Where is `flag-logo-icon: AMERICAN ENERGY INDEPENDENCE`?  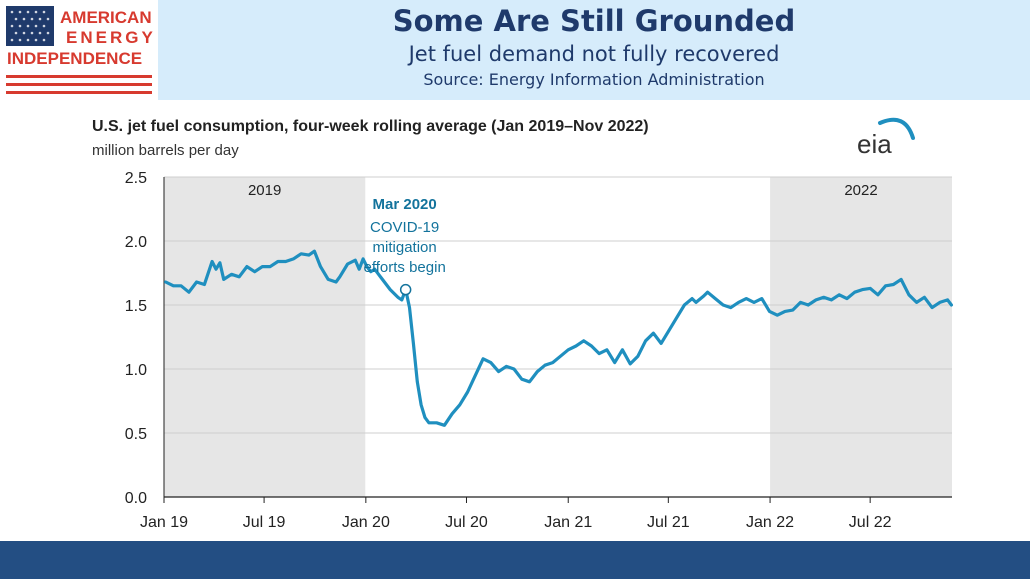 flag-logo-icon: AMERICAN ENERGY INDEPENDENCE is located at coordinates (81, 50).